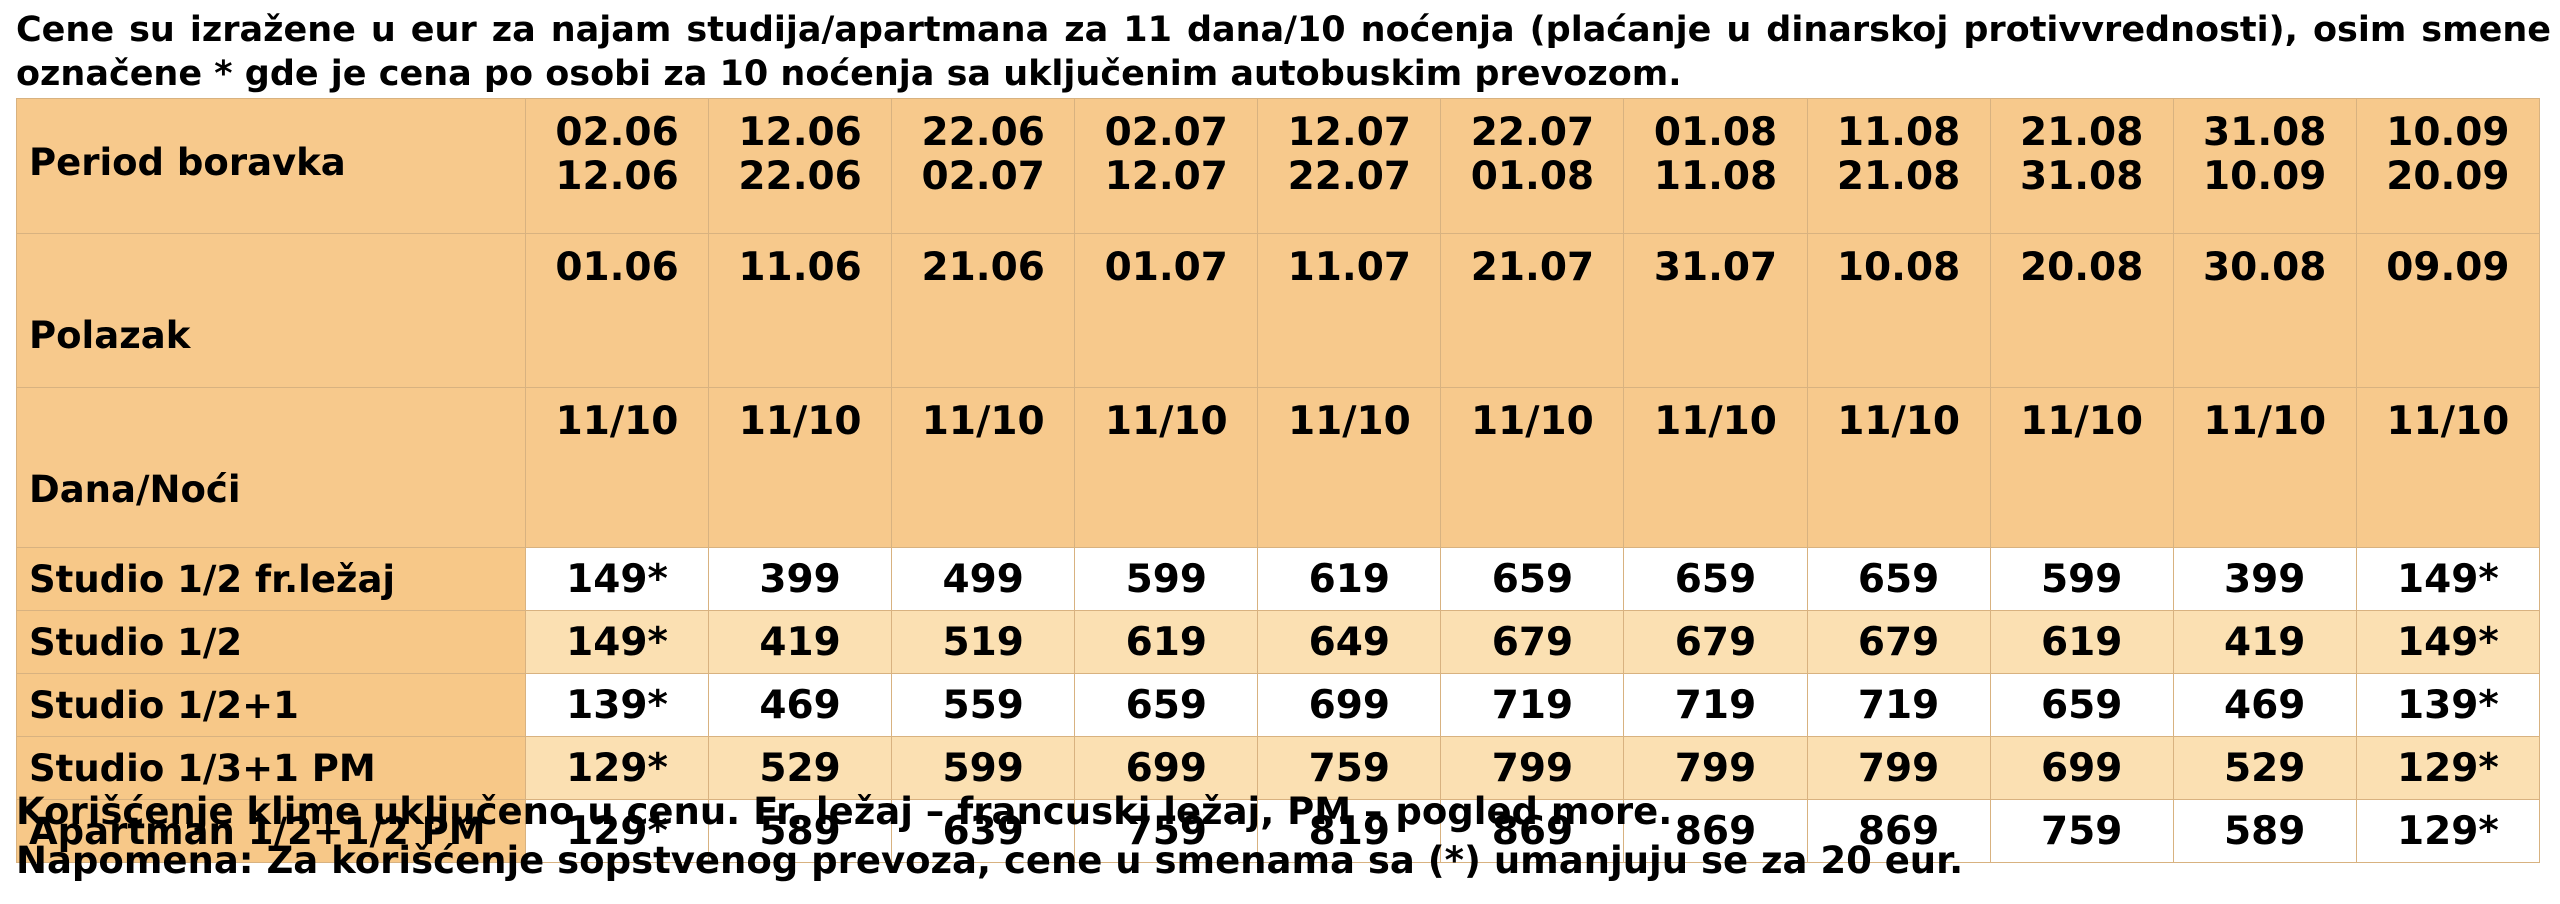 This screenshot has height=904, width=2560. What do you see at coordinates (983, 579) in the screenshot?
I see `price-cell: 499` at bounding box center [983, 579].